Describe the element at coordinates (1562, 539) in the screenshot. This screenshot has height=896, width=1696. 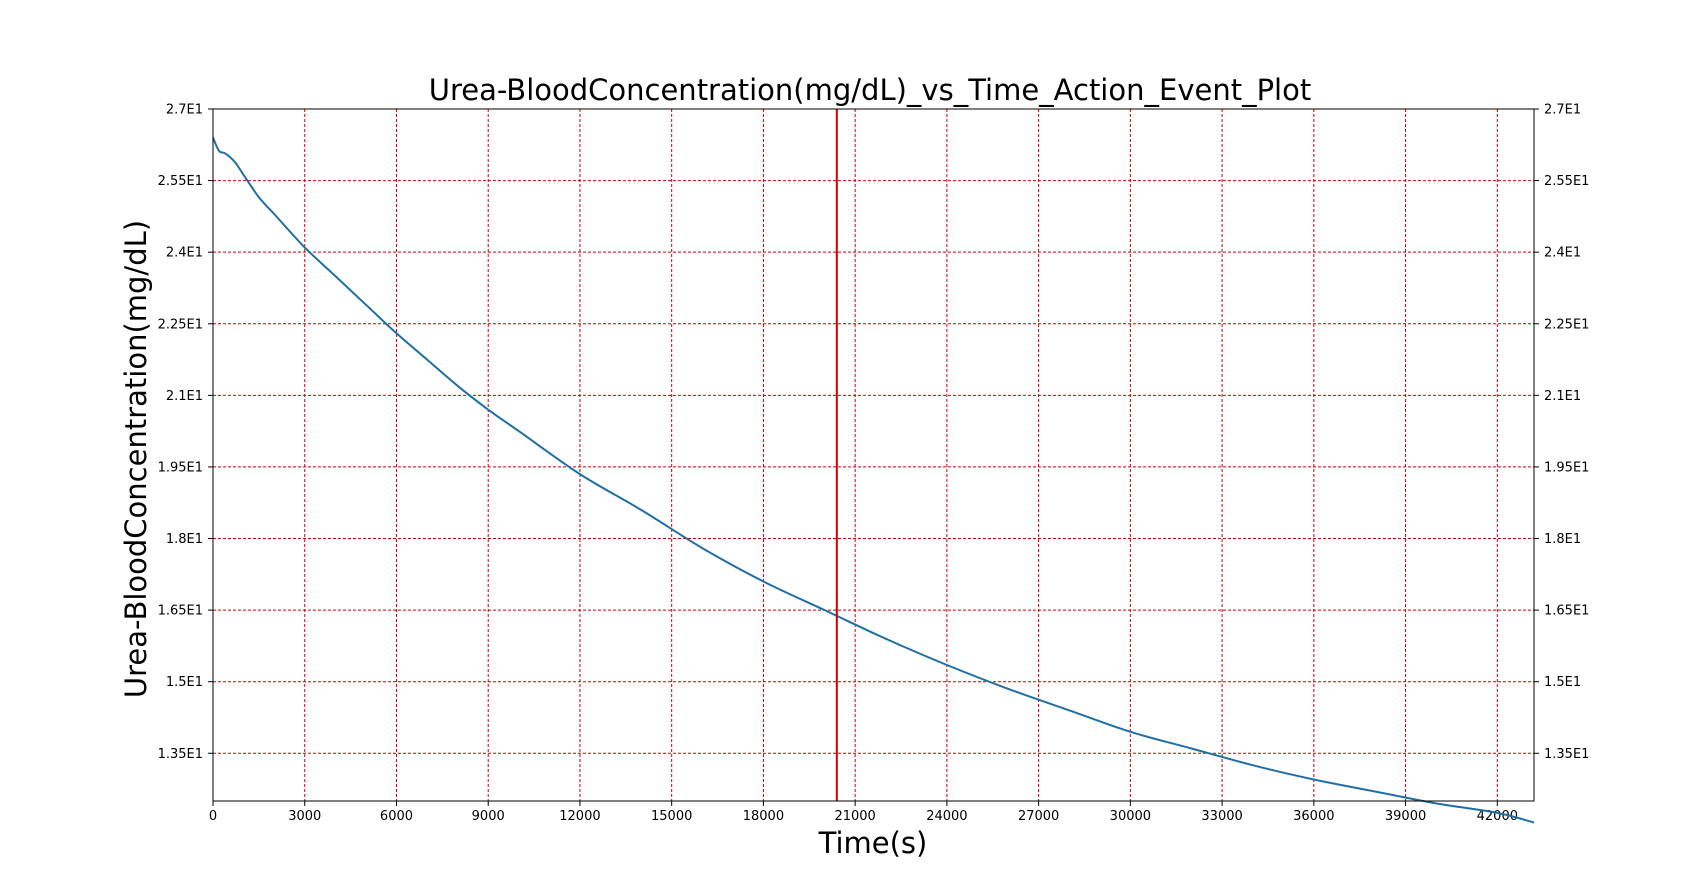
I see `y-tick-label-right: 1.8E1` at that location.